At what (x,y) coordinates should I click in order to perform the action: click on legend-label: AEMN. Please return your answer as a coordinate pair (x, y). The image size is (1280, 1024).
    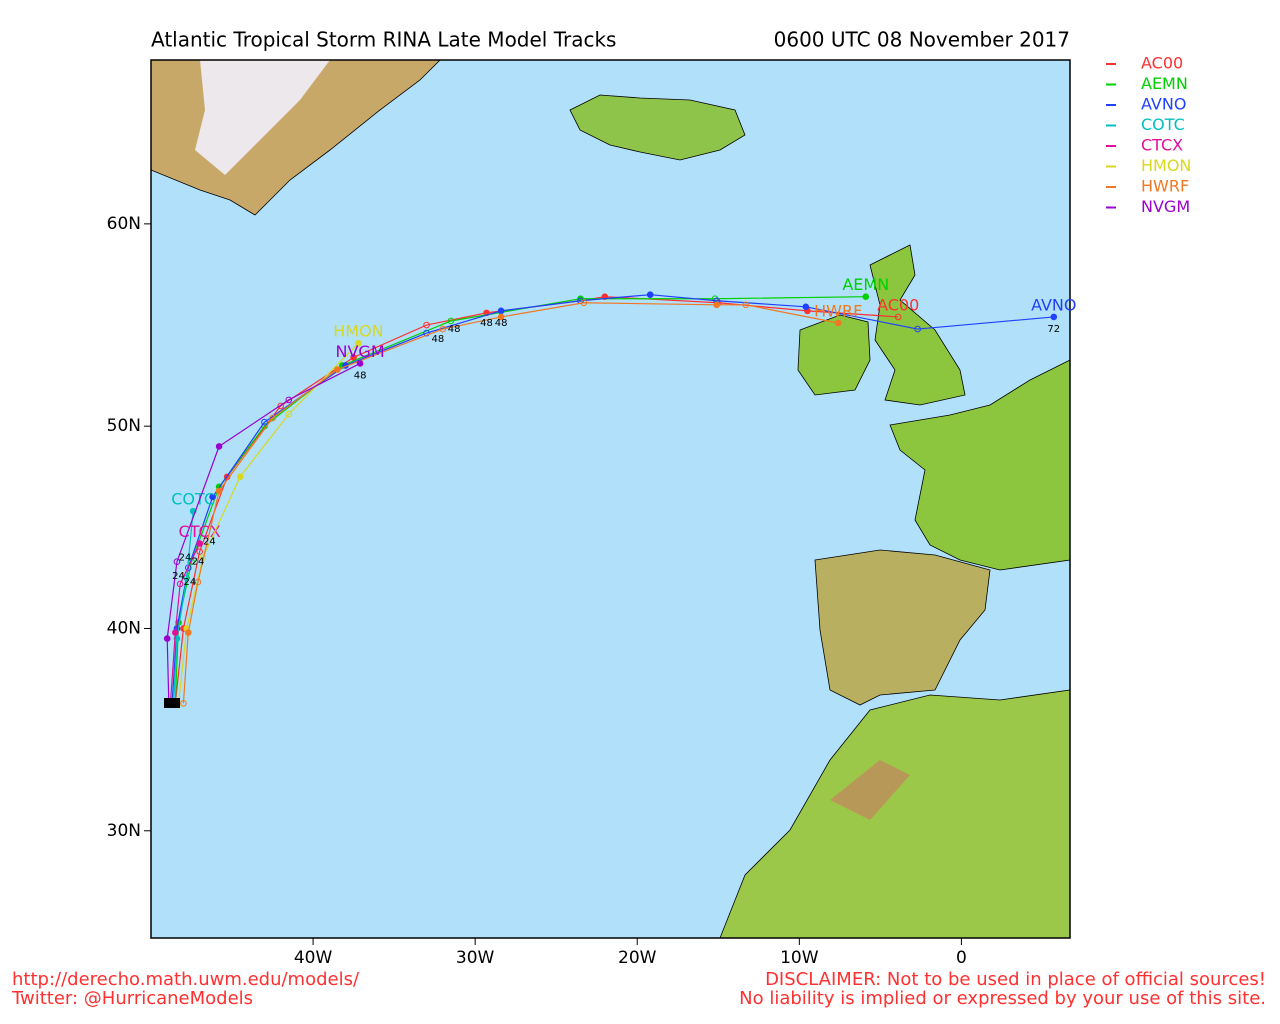
    Looking at the image, I should click on (1164, 83).